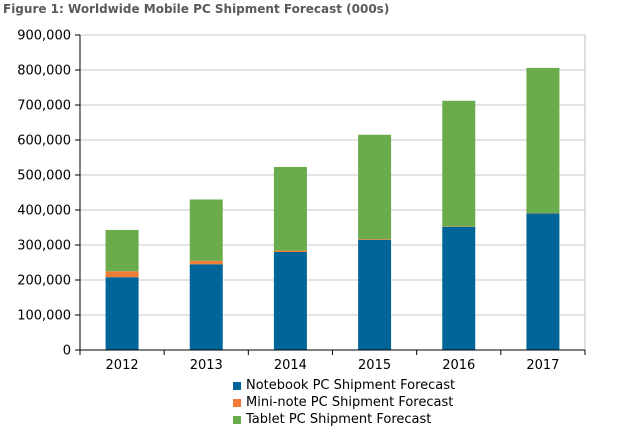  Describe the element at coordinates (44, 246) in the screenshot. I see `y-tick-label: 300,000` at that location.